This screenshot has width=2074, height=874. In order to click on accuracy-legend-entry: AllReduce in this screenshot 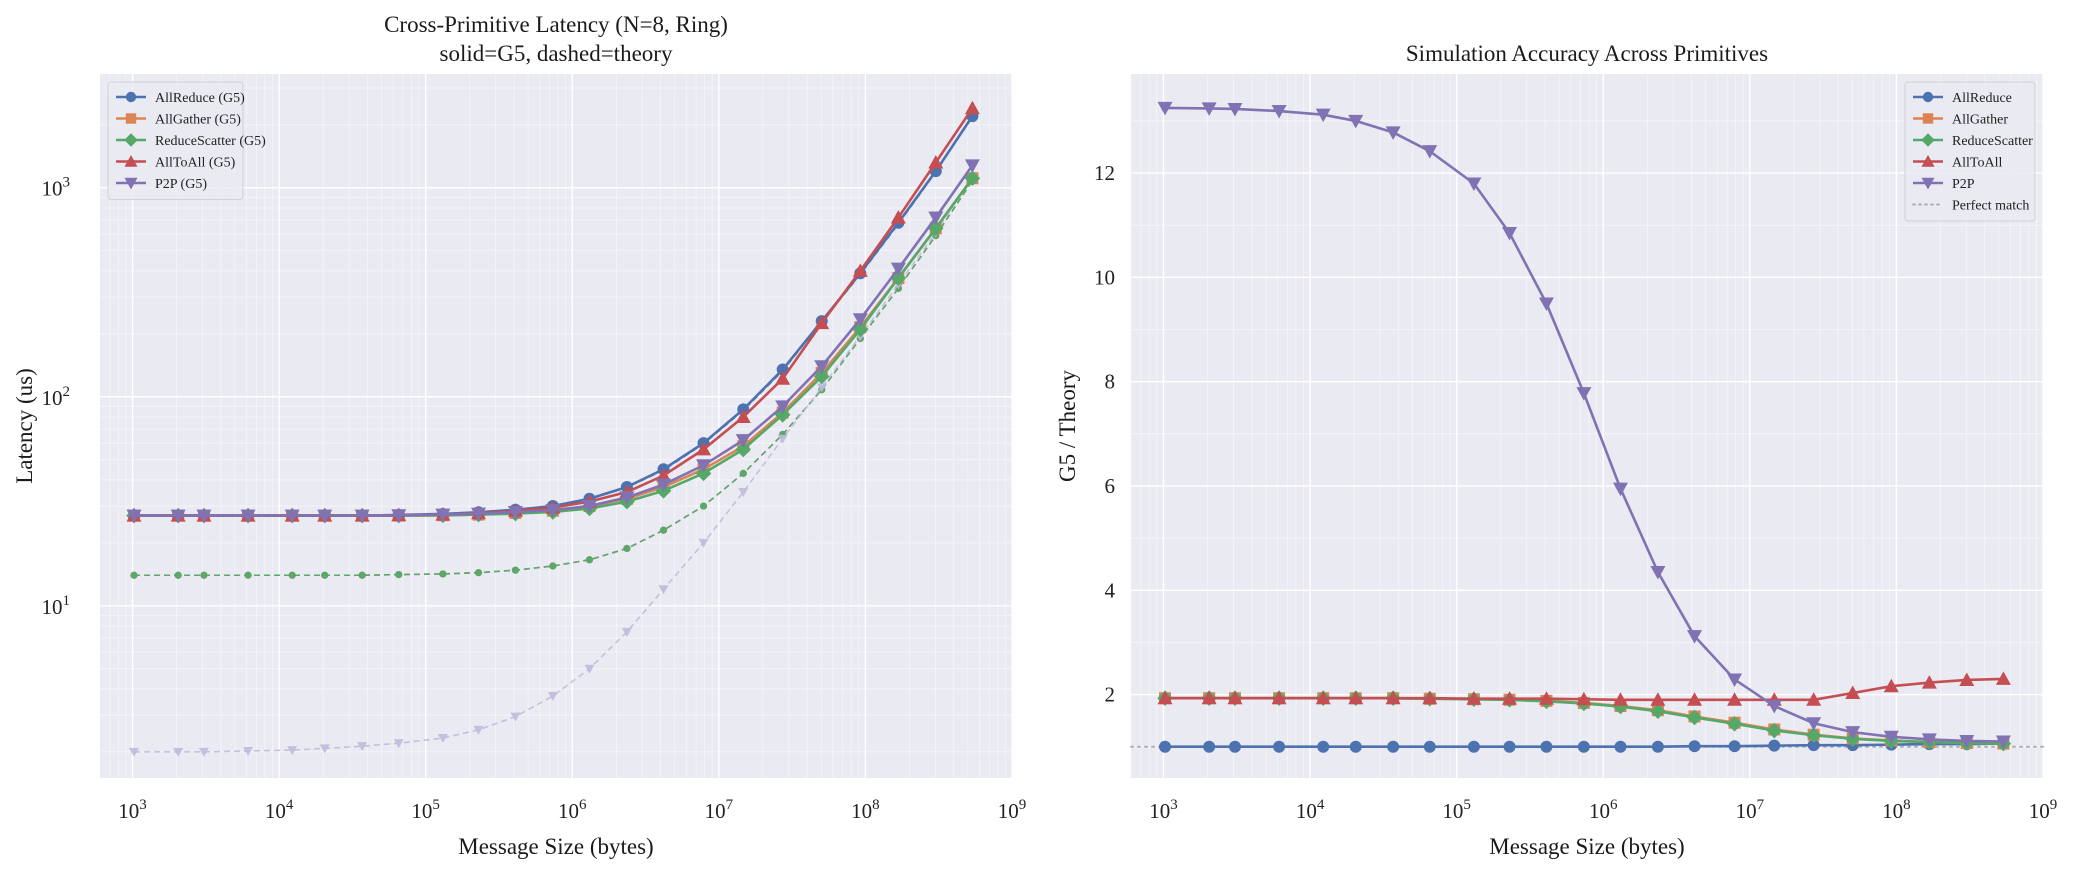, I will do `click(1962, 98)`.